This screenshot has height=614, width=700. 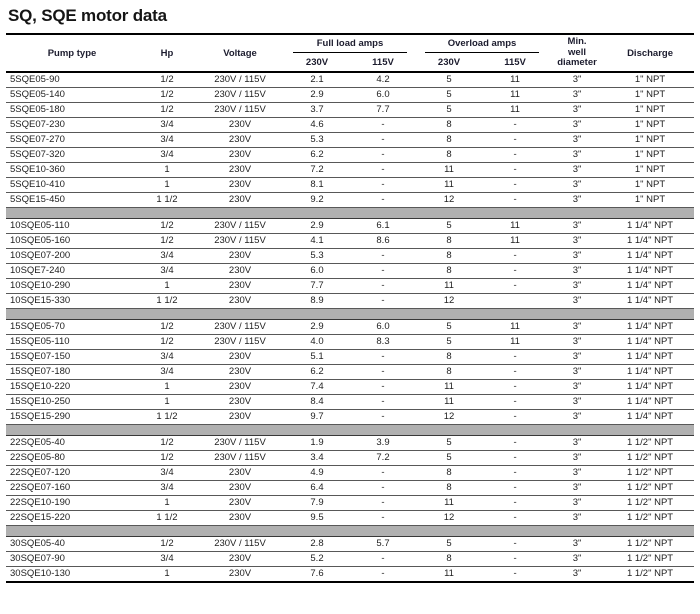 I want to click on pump-type-cell: 10SQE05-160, so click(x=72, y=241).